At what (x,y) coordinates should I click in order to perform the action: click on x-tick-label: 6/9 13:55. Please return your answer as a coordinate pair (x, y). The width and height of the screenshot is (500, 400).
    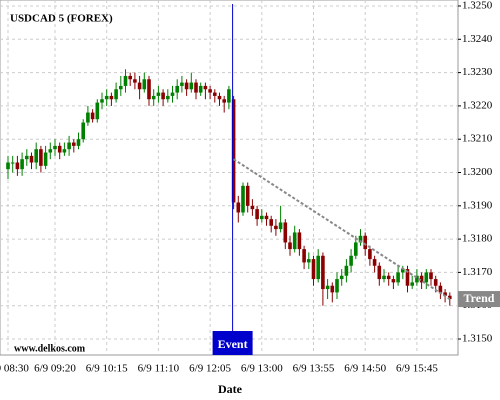
    Looking at the image, I should click on (314, 369).